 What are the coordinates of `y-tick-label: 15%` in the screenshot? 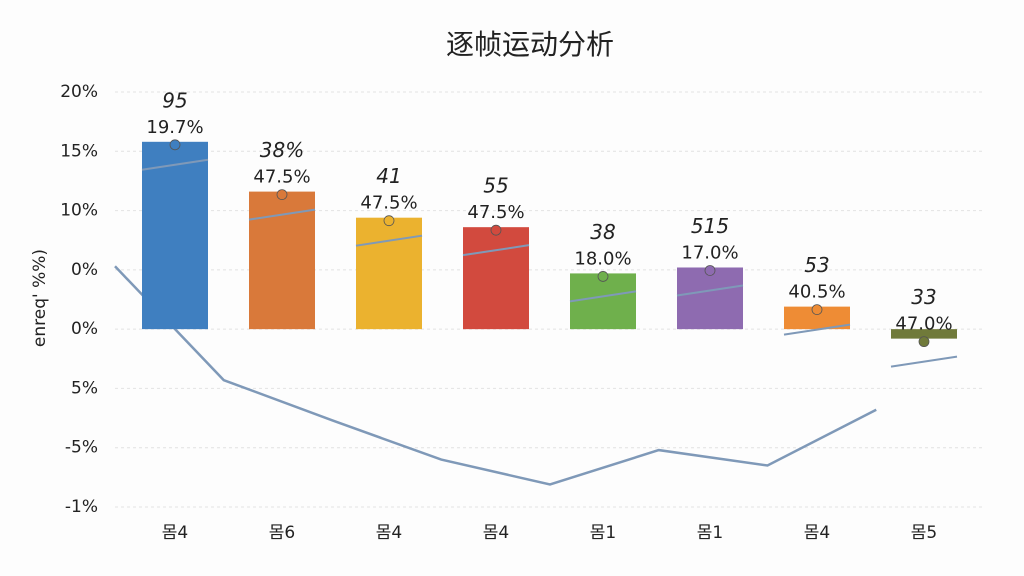 It's located at (79, 151).